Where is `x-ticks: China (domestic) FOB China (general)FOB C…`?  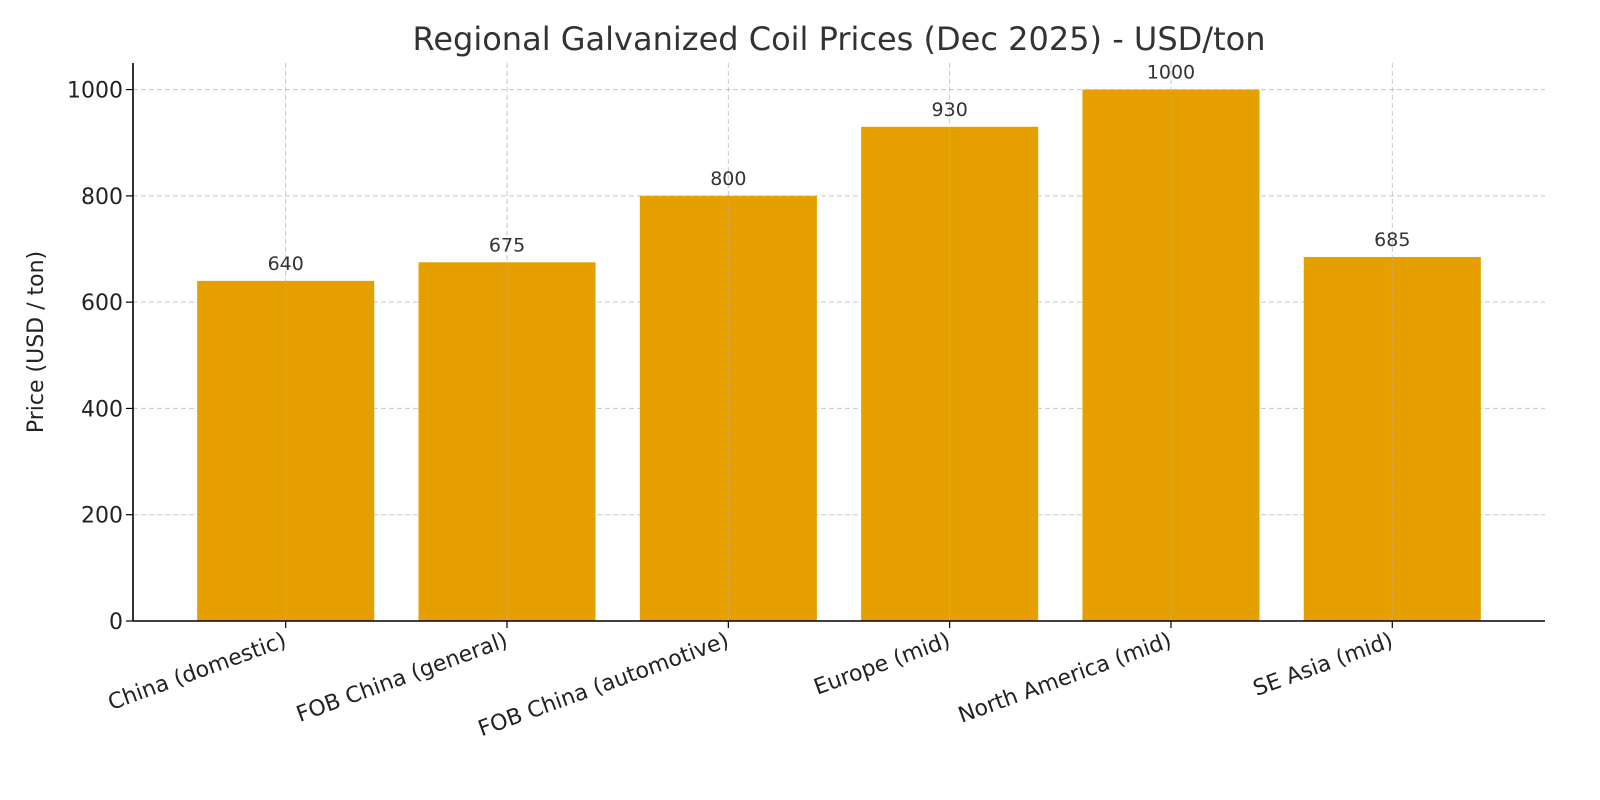
x-ticks: China (domestic) FOB China (general)FOB C… is located at coordinates (750, 681).